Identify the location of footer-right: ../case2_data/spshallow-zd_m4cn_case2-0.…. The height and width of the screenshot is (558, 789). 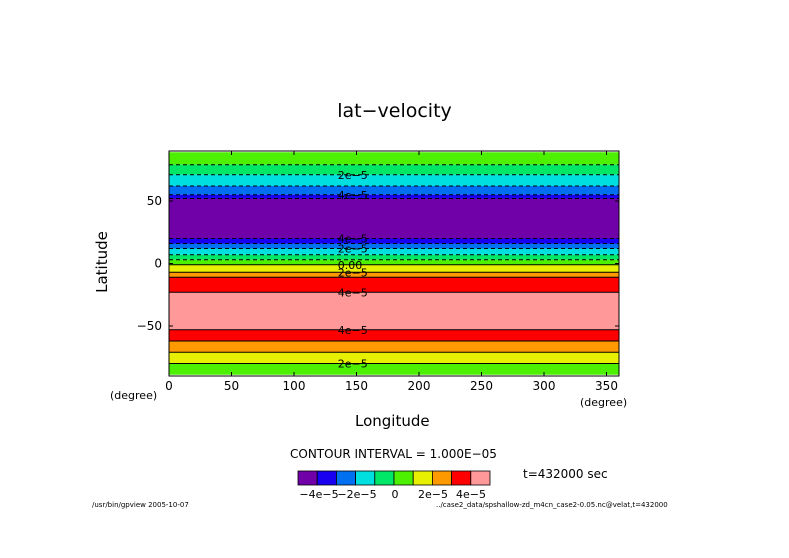
(552, 505).